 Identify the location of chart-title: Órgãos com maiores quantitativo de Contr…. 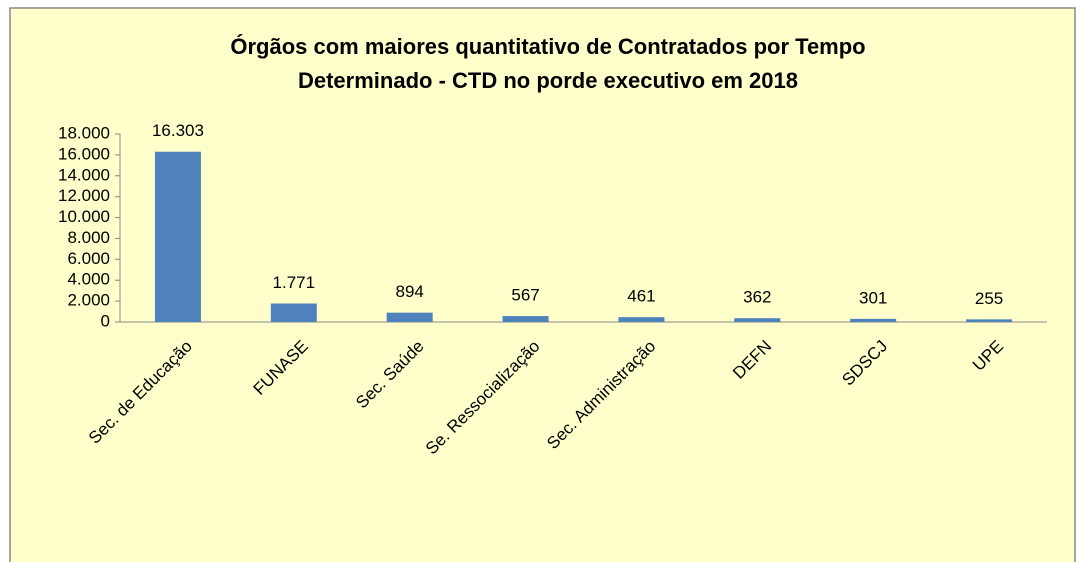
(547, 46).